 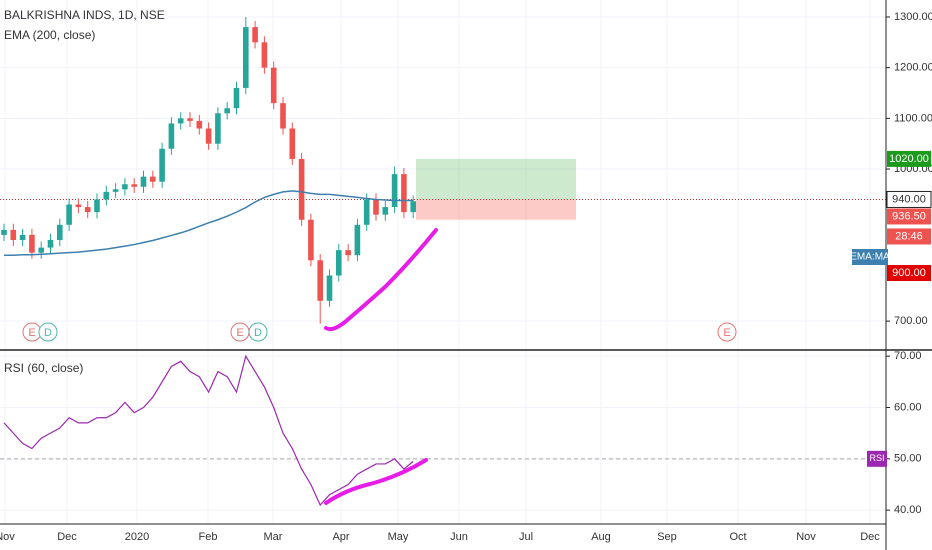 I want to click on last-price-label-bg, so click(x=909, y=216).